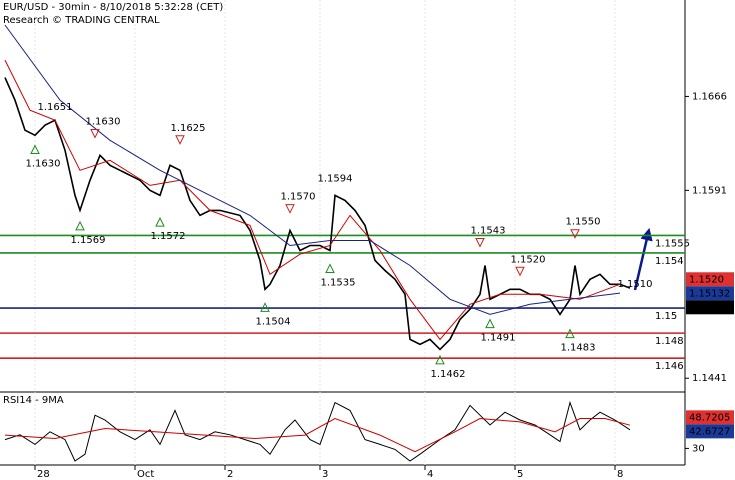 The image size is (735, 480). What do you see at coordinates (520, 474) in the screenshot?
I see `x-tick-label: 5` at bounding box center [520, 474].